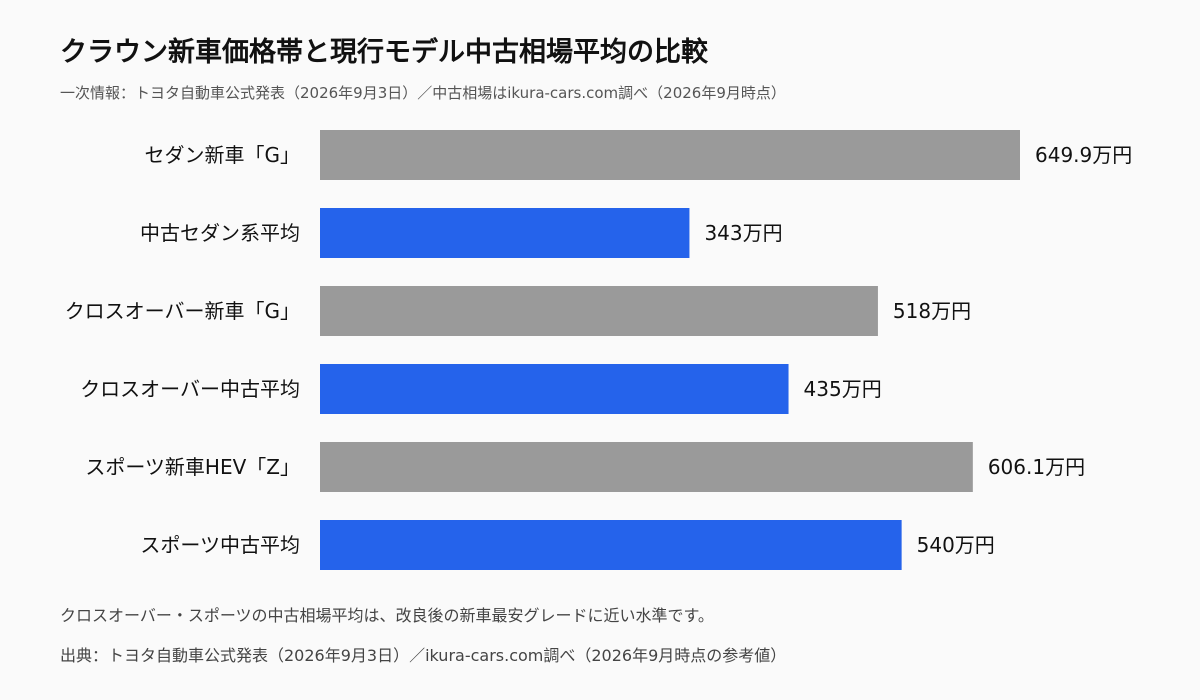  What do you see at coordinates (1036, 467) in the screenshot?
I see `value-label: 606.1万円` at bounding box center [1036, 467].